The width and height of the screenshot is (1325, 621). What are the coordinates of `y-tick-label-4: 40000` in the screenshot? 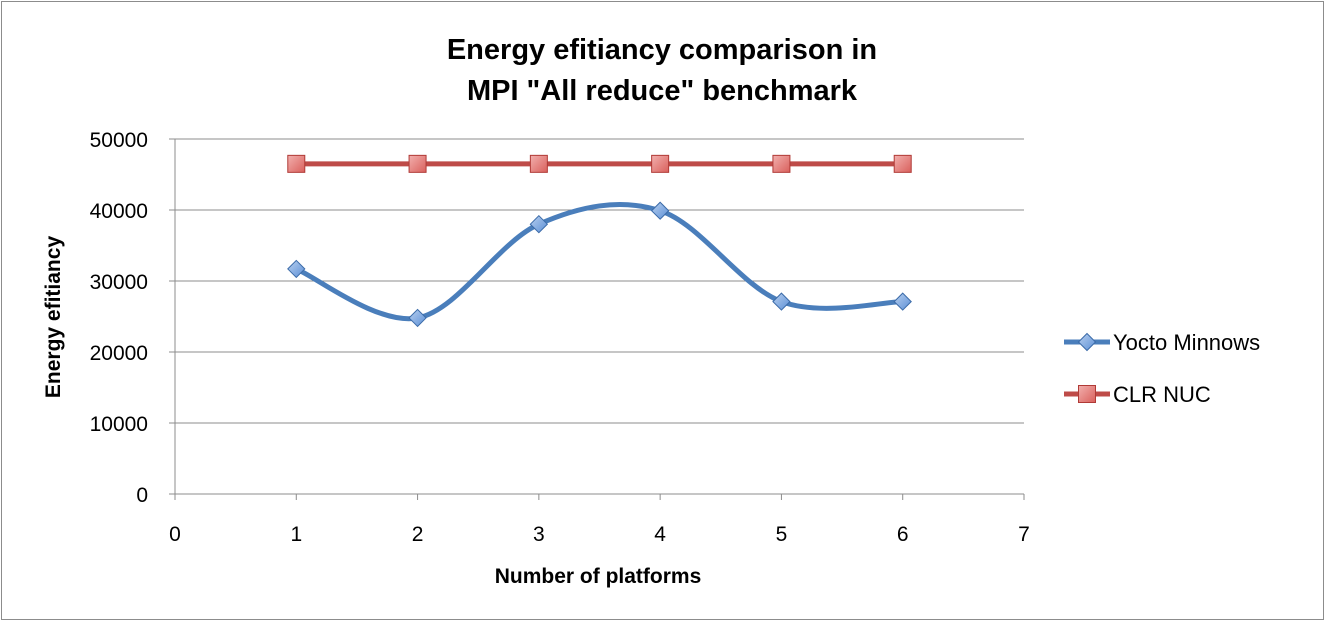 It's located at (119, 211).